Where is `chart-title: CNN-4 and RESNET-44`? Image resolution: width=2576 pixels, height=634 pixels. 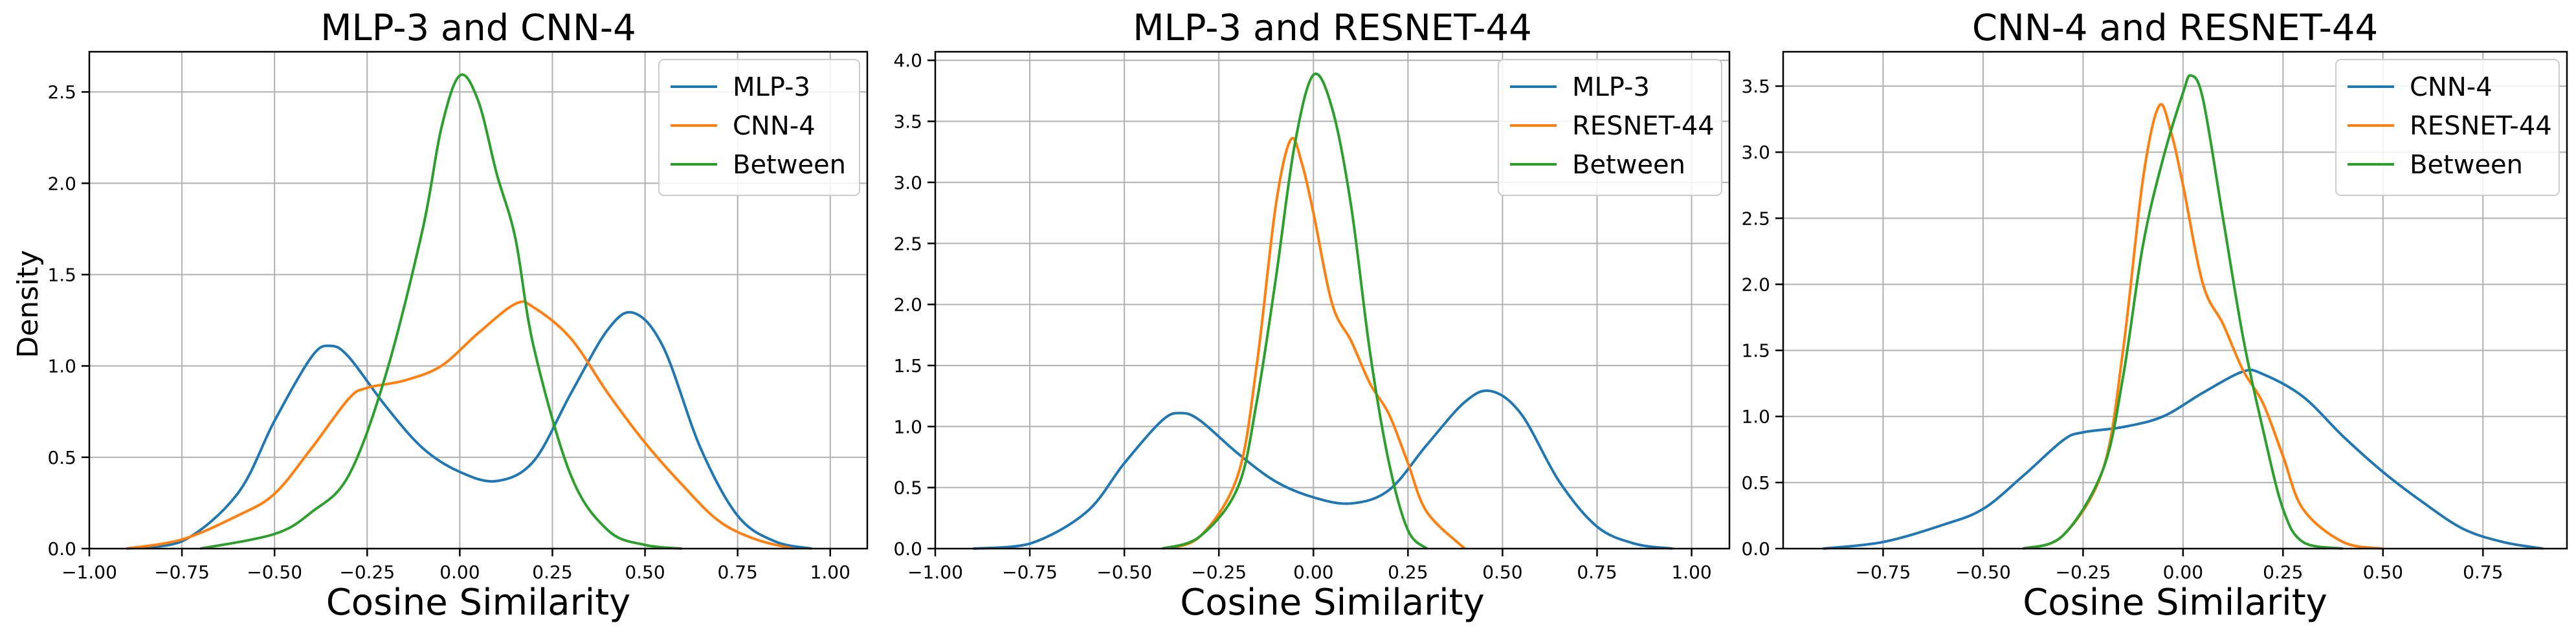
chart-title: CNN-4 and RESNET-44 is located at coordinates (2175, 28).